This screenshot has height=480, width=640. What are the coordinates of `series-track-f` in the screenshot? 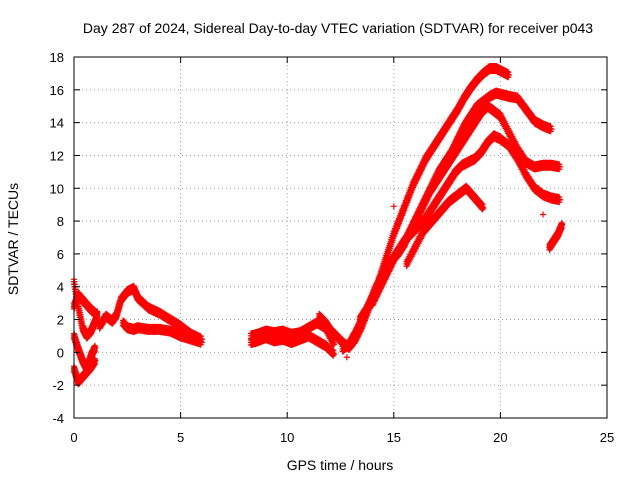 It's located at (162, 332).